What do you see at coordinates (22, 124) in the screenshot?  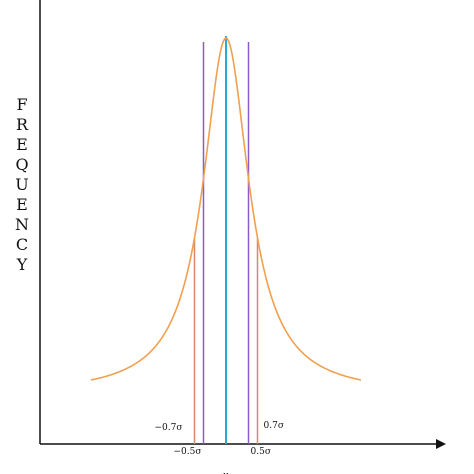 I see `y-axis-label-letter: R` at bounding box center [22, 124].